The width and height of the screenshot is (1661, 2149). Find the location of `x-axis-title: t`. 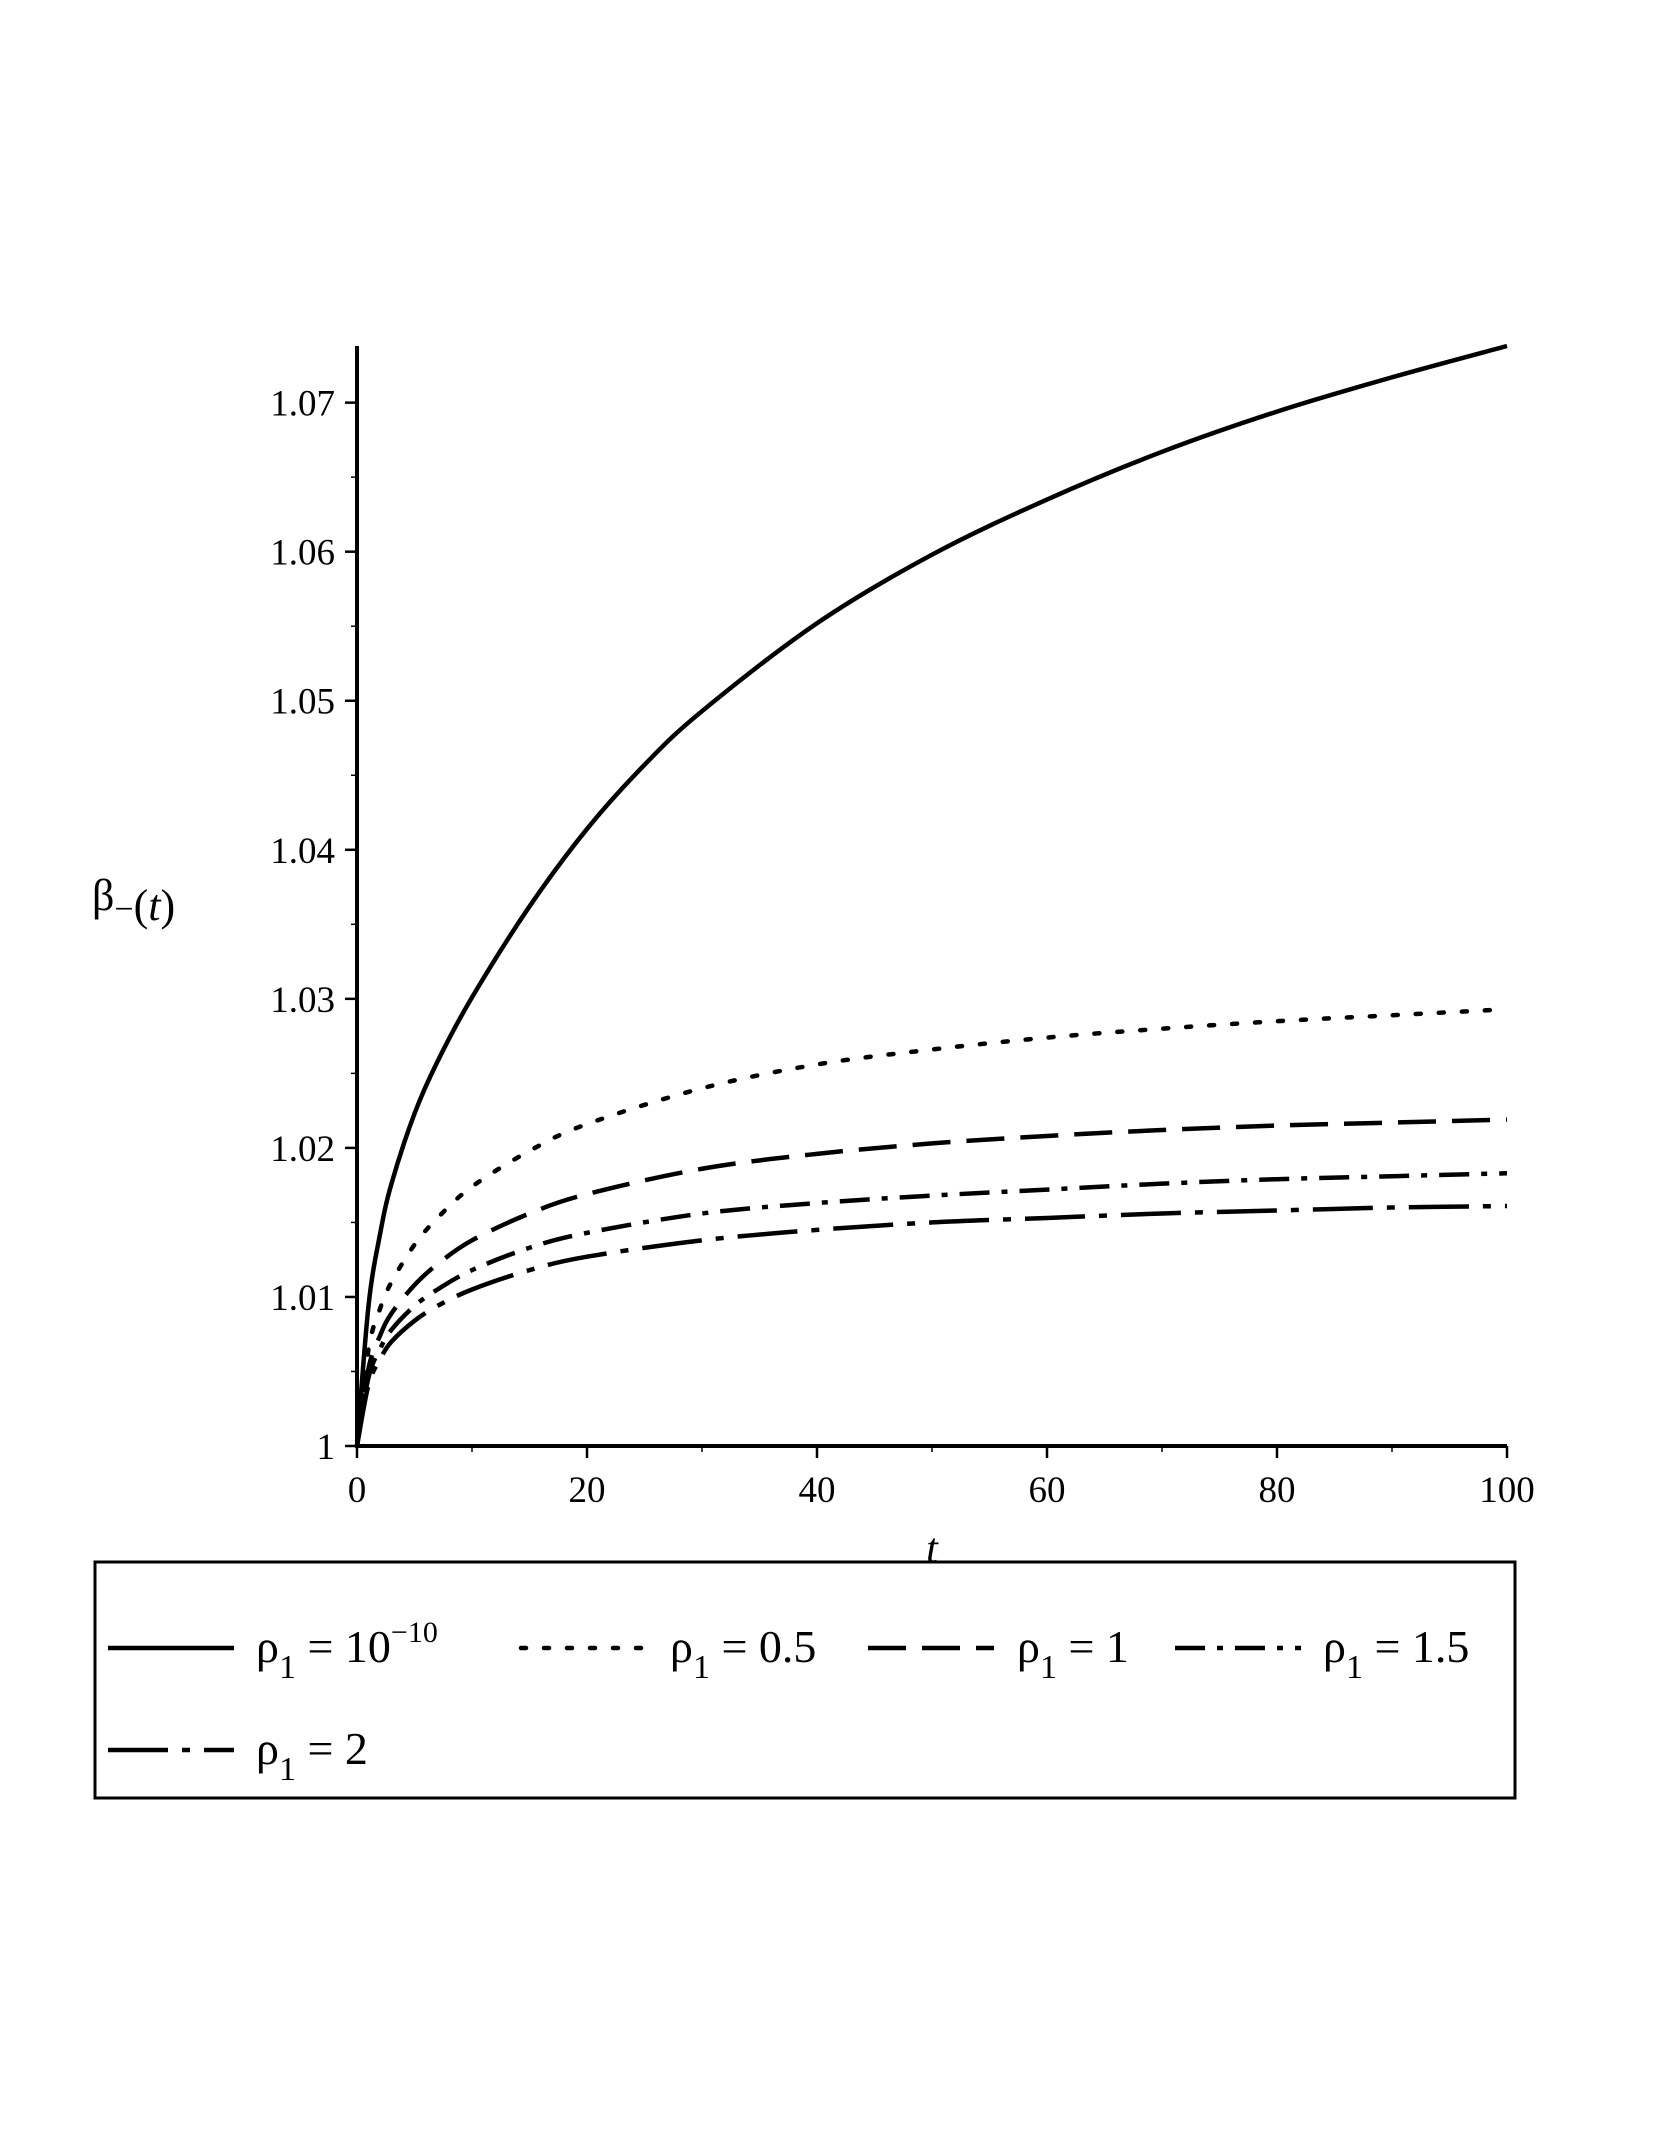

x-axis-title: t is located at coordinates (932, 1549).